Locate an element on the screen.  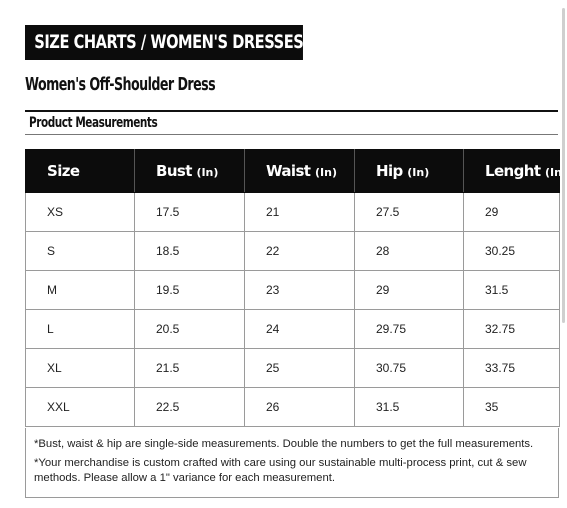
table-cell-waist: 26 is located at coordinates (299, 407).